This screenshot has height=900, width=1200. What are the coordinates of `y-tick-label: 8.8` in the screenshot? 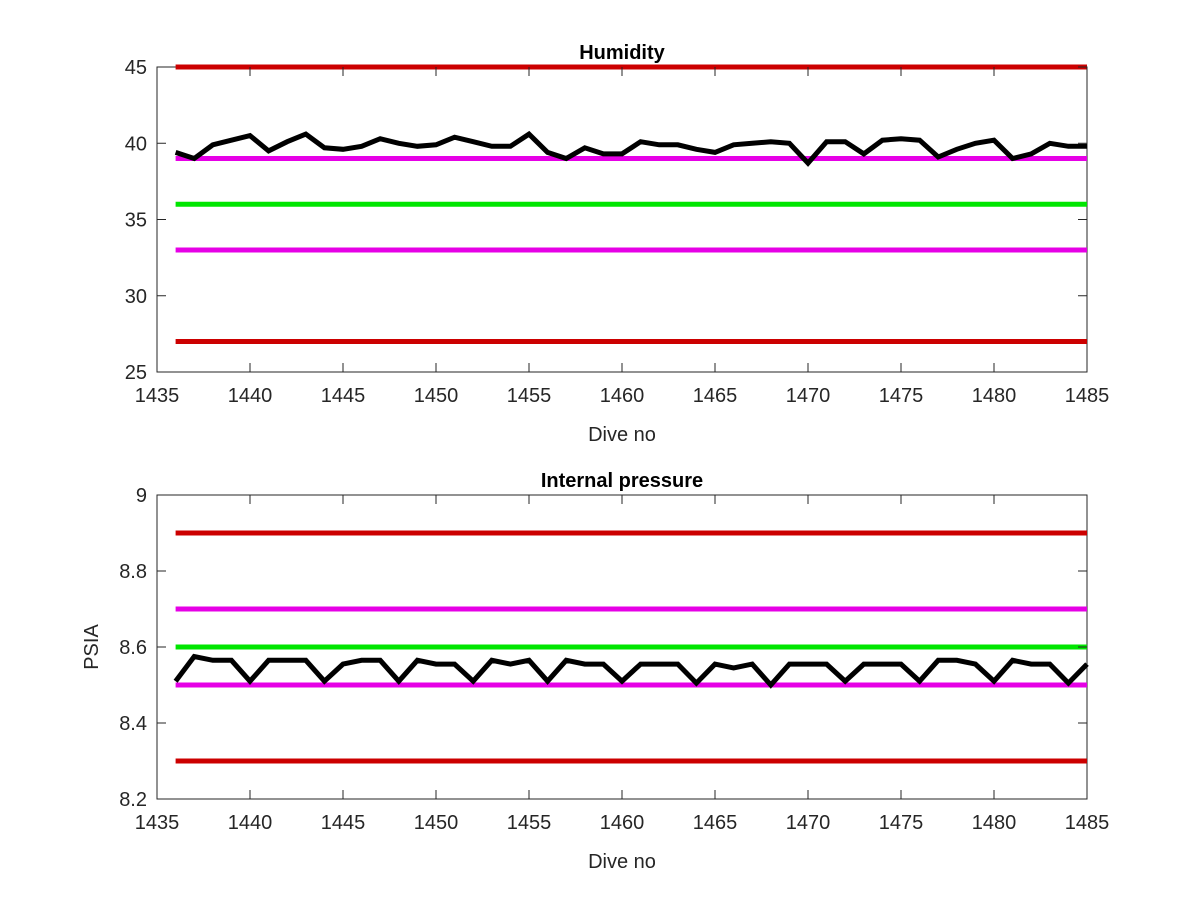 It's located at (133, 572).